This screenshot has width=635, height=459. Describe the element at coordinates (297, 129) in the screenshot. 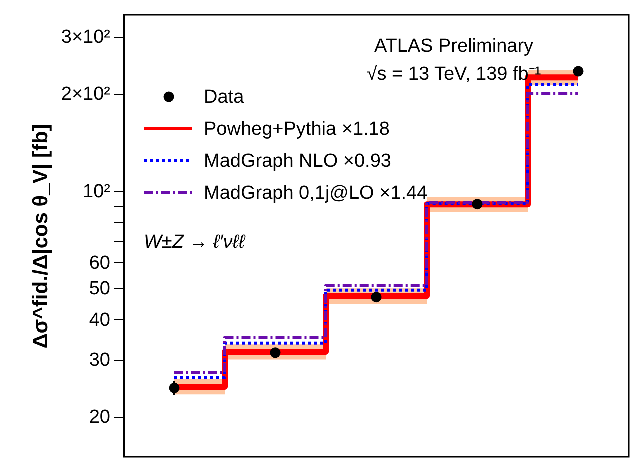

I see `legend-label: Powheg+Pythia ×1.18` at that location.